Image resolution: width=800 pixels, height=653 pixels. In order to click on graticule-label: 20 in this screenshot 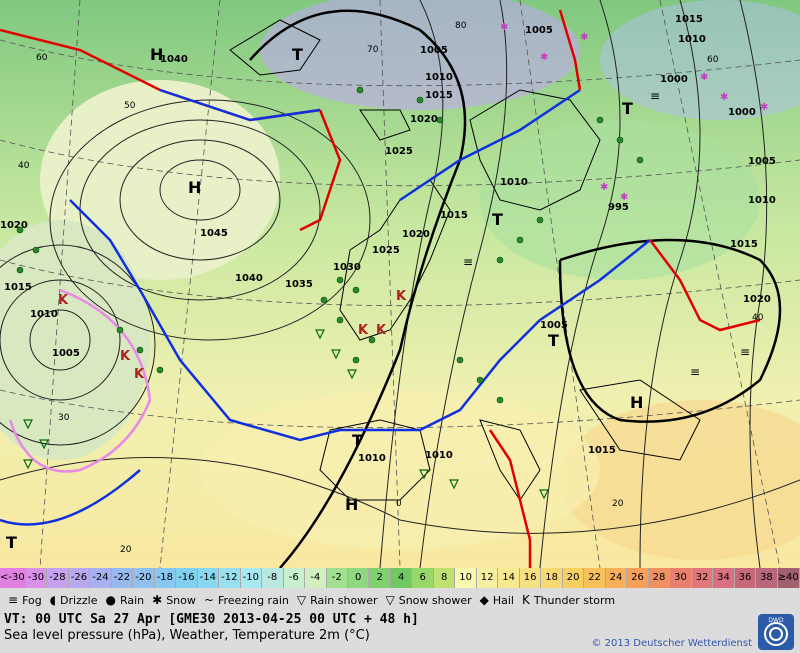, I will do `click(618, 504)`.